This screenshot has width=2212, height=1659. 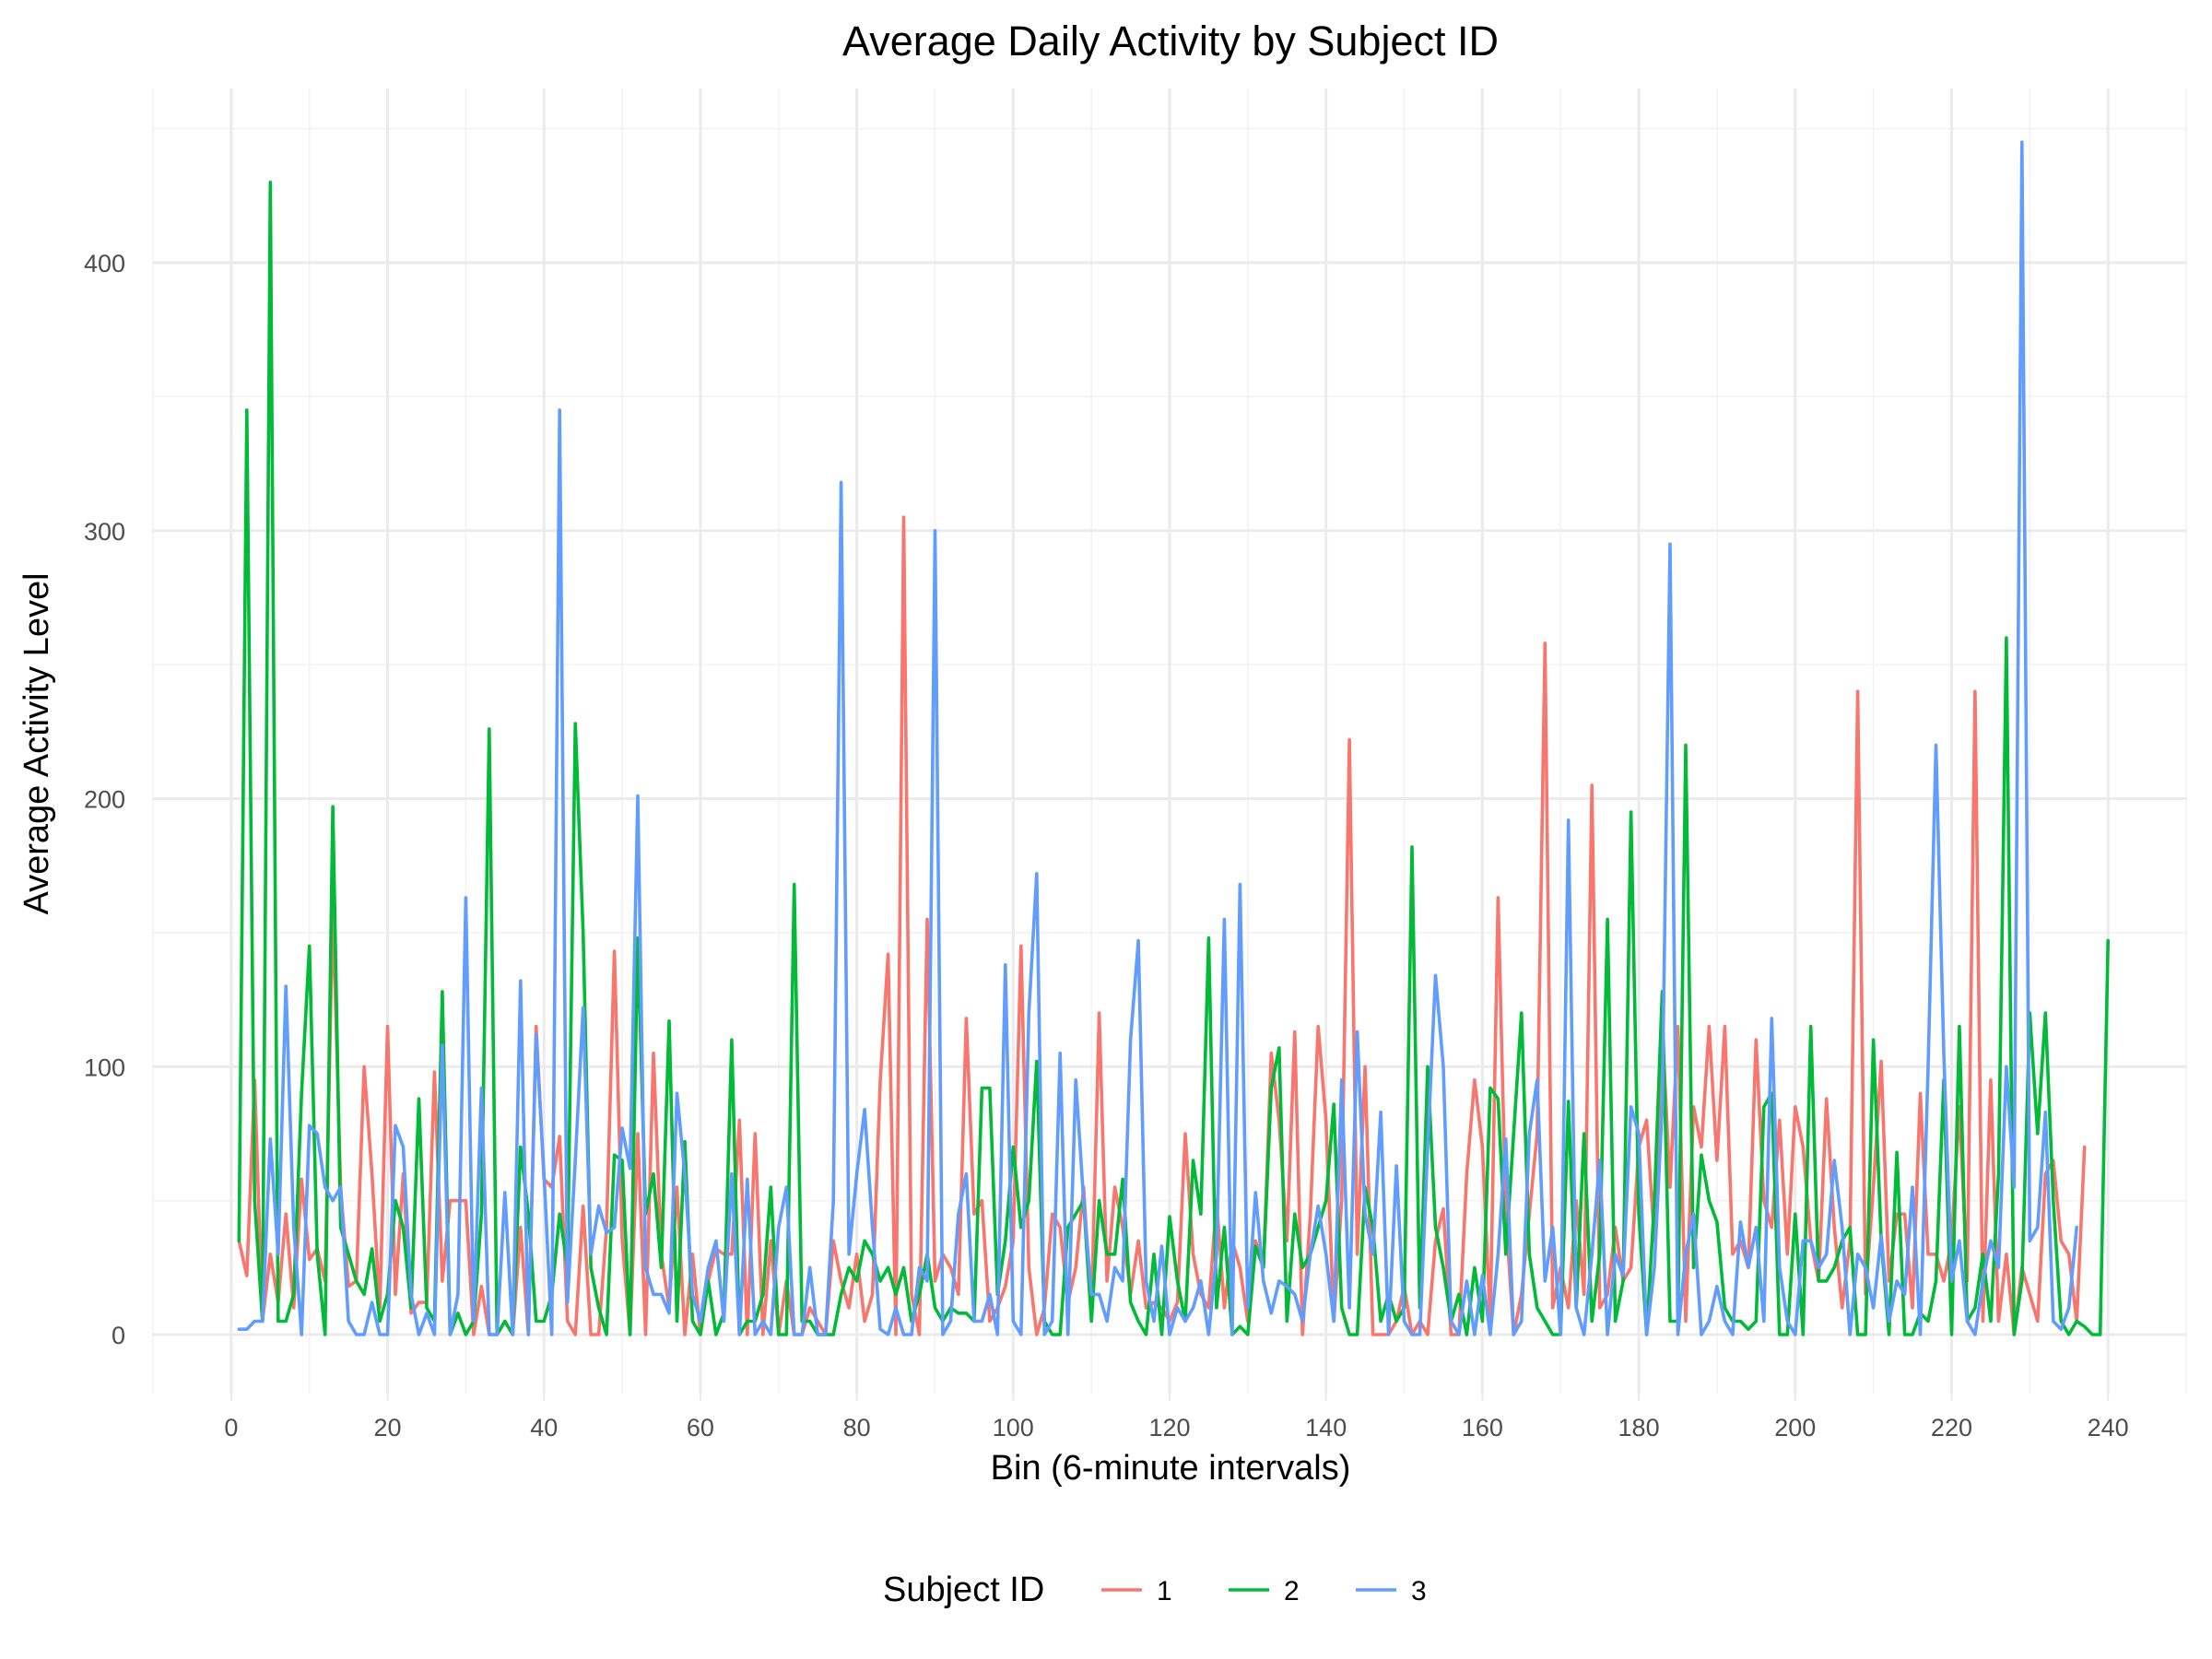 I want to click on x-tick-label: 80, so click(x=857, y=1427).